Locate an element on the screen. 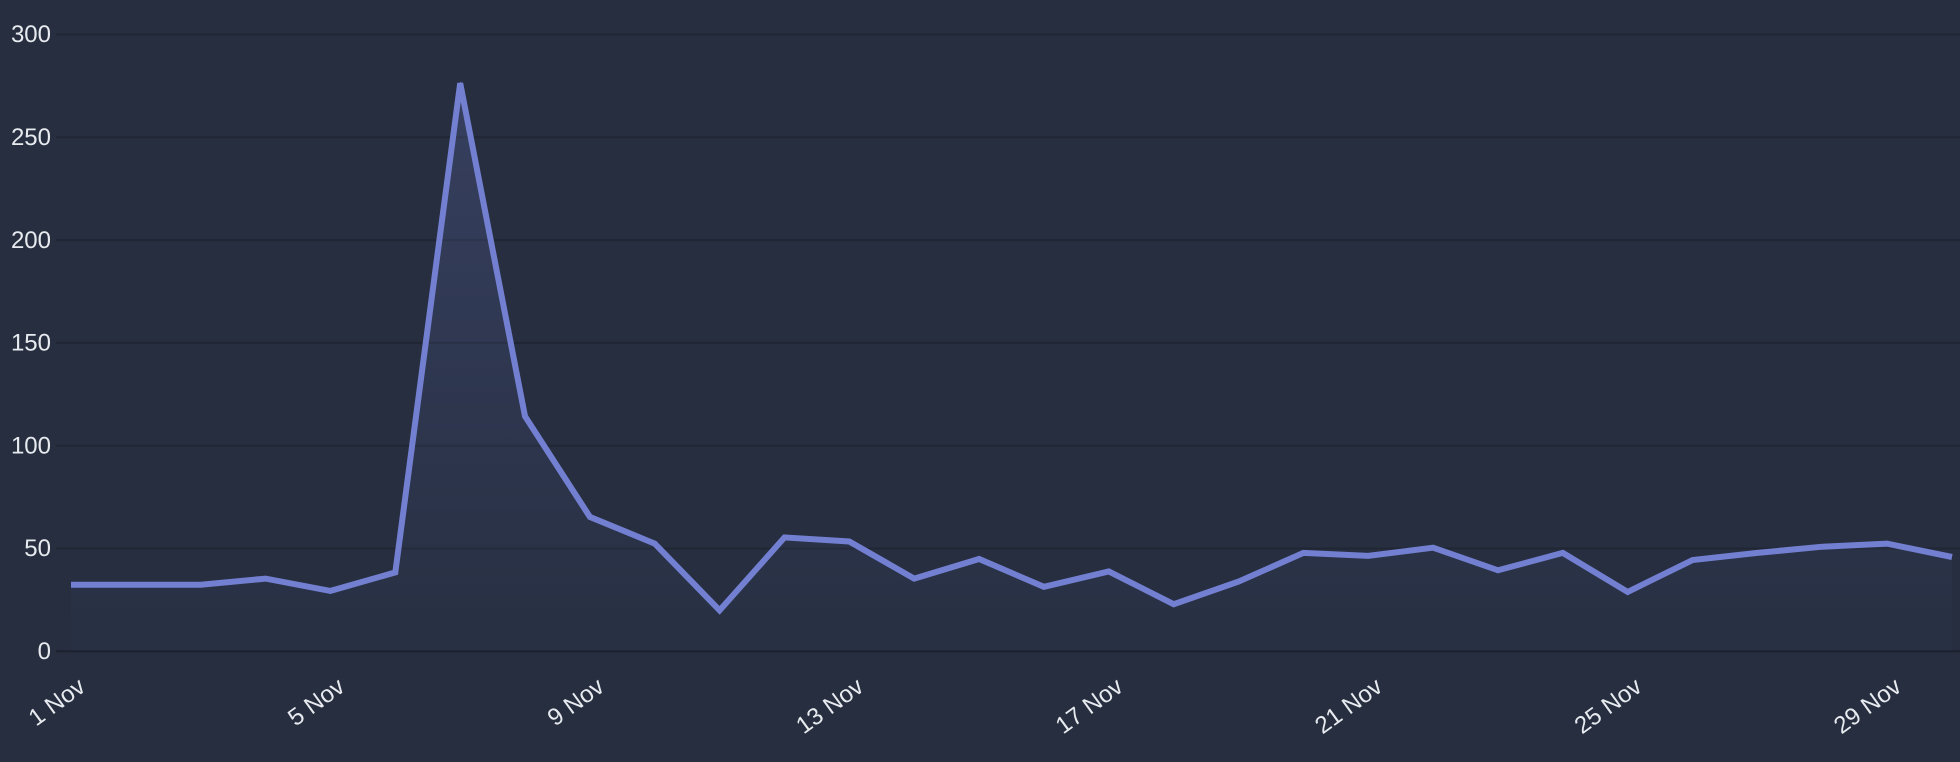 This screenshot has height=762, width=1960. svg-text: 300 is located at coordinates (31, 34).